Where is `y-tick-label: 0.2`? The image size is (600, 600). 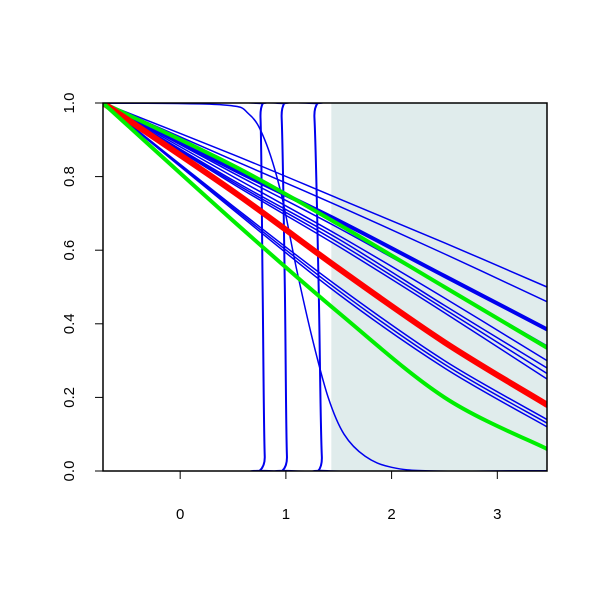 y-tick-label: 0.2 is located at coordinates (69, 397).